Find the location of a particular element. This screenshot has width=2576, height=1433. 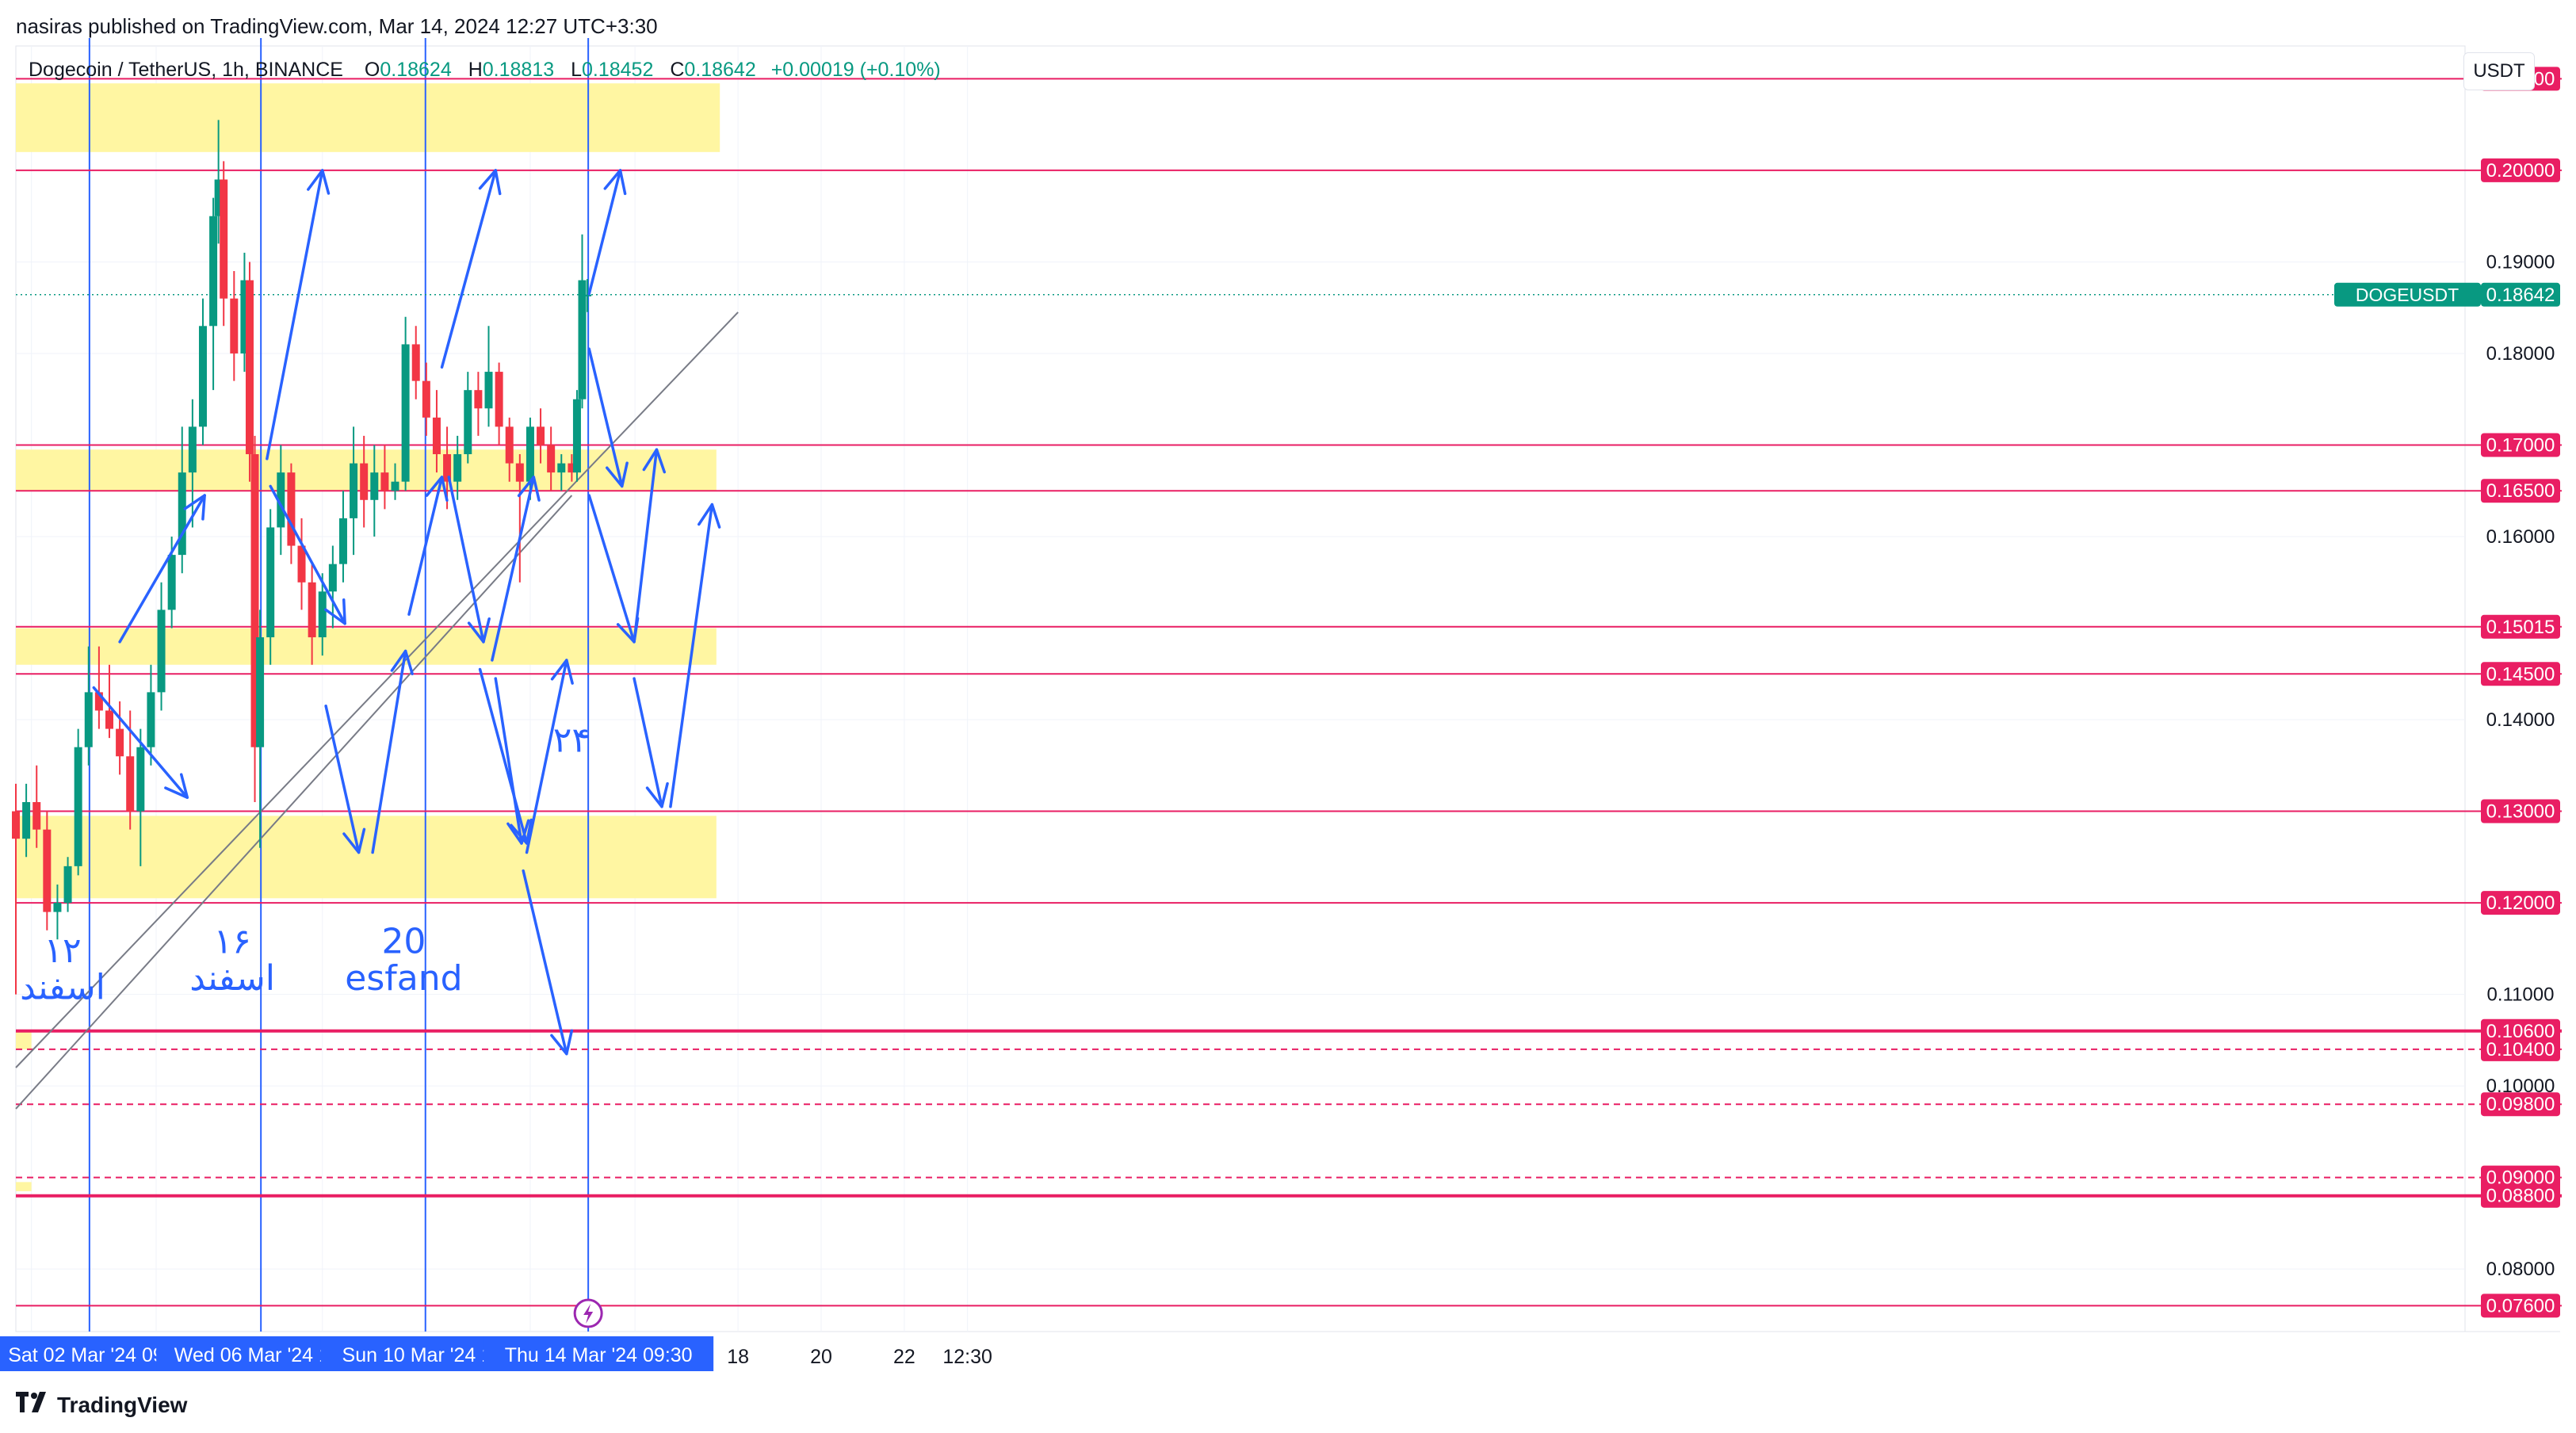

legend-close: 0.18642 is located at coordinates (720, 70).